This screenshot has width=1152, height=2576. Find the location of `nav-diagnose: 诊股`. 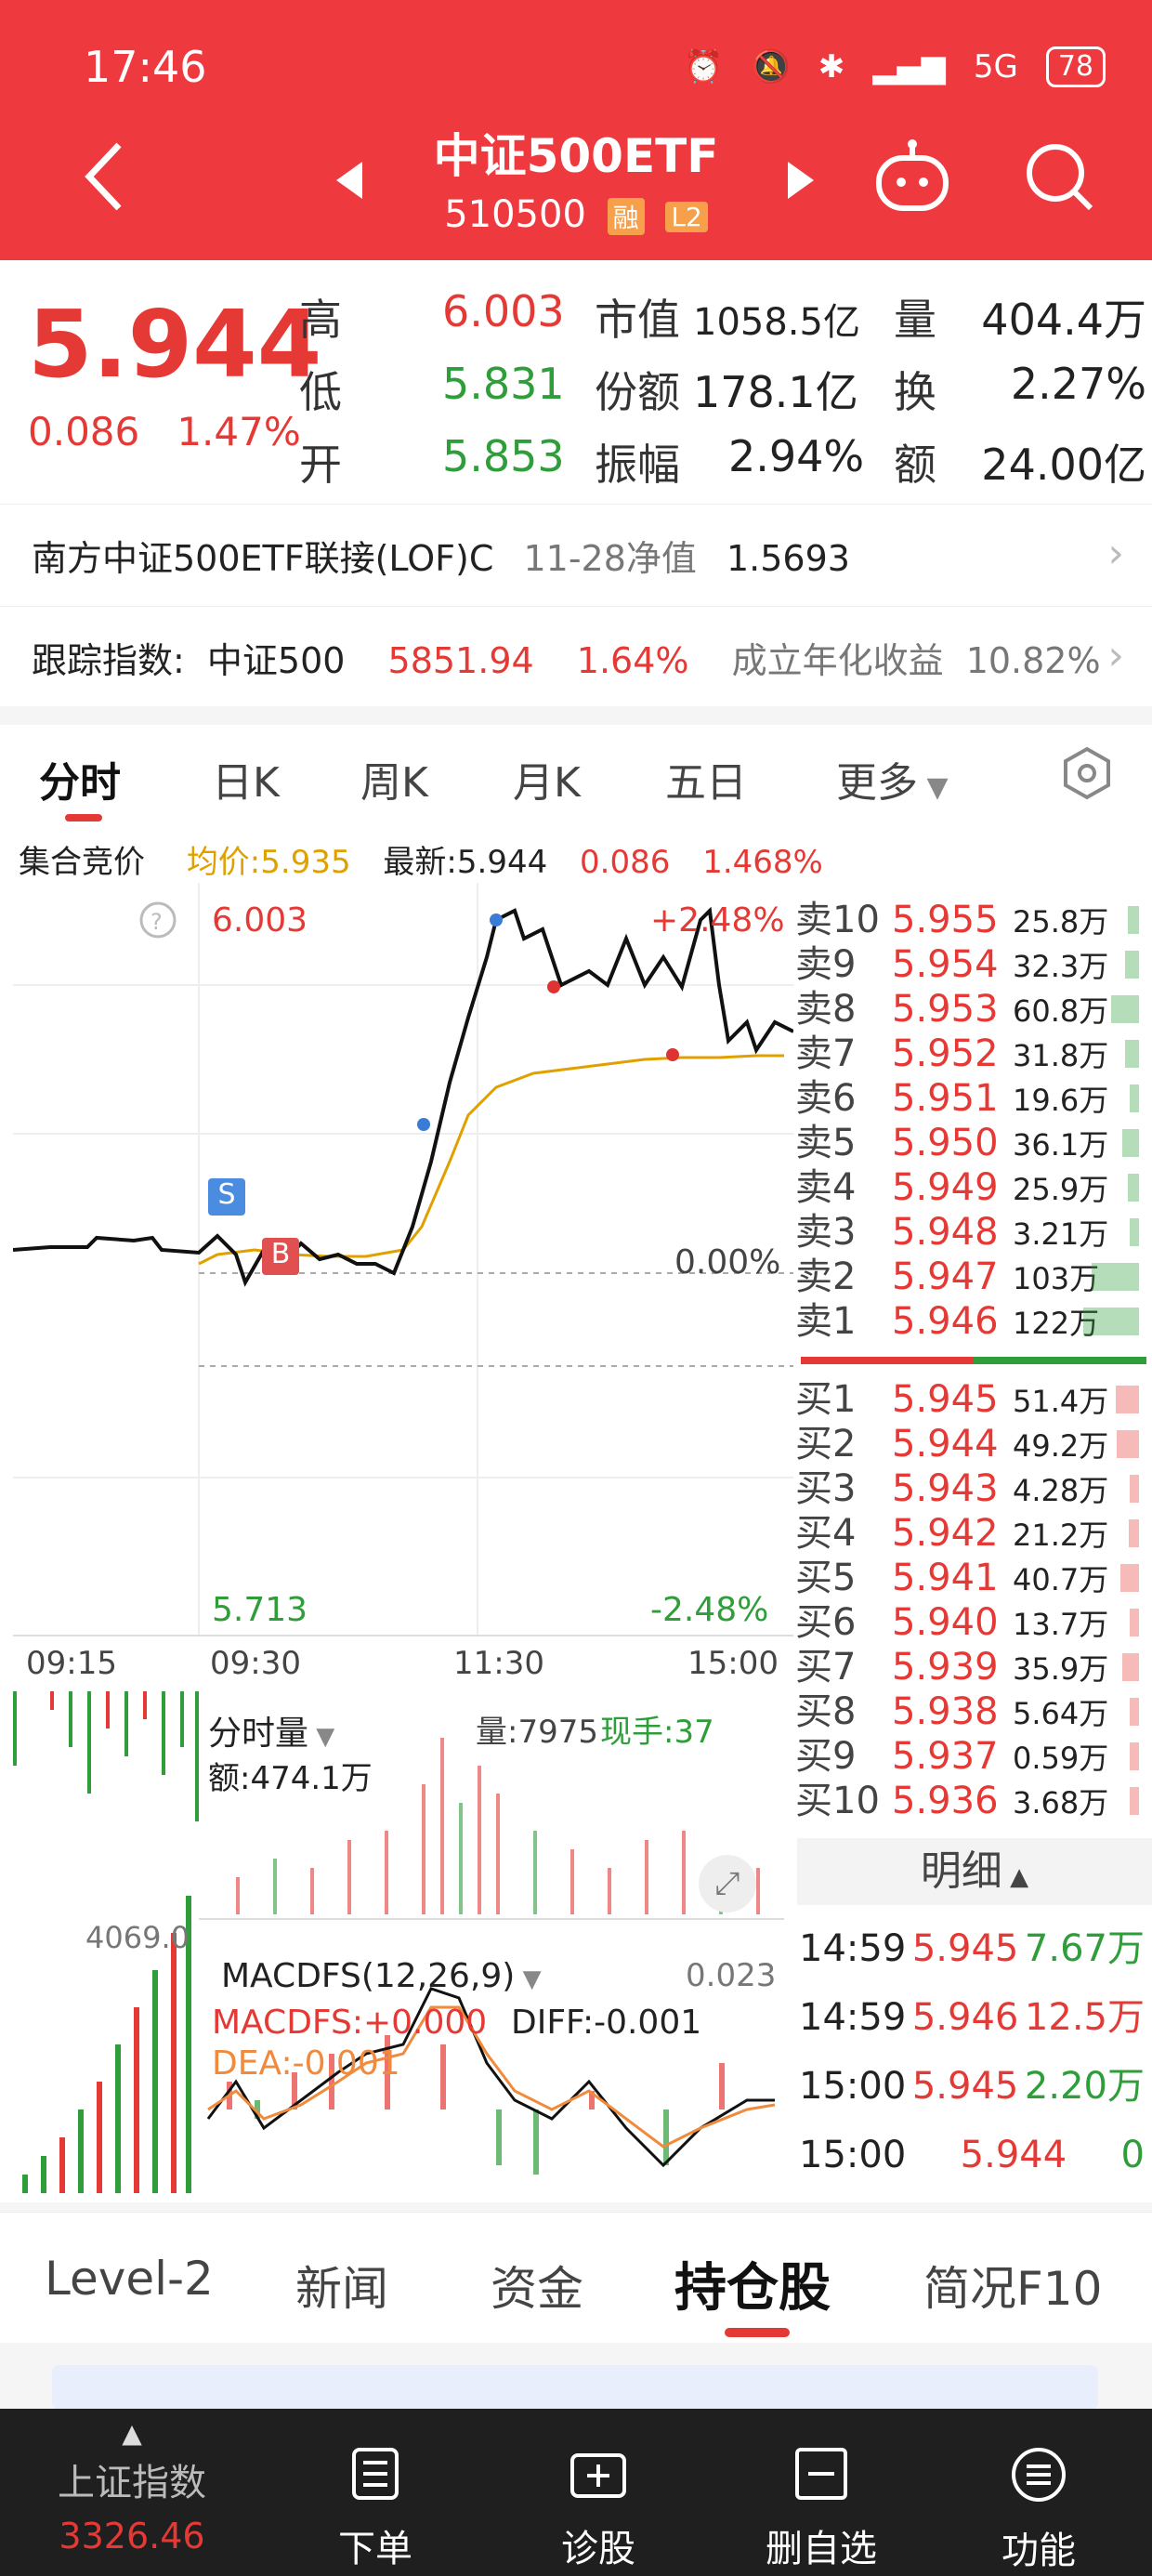

nav-diagnose: 诊股 is located at coordinates (598, 2490).